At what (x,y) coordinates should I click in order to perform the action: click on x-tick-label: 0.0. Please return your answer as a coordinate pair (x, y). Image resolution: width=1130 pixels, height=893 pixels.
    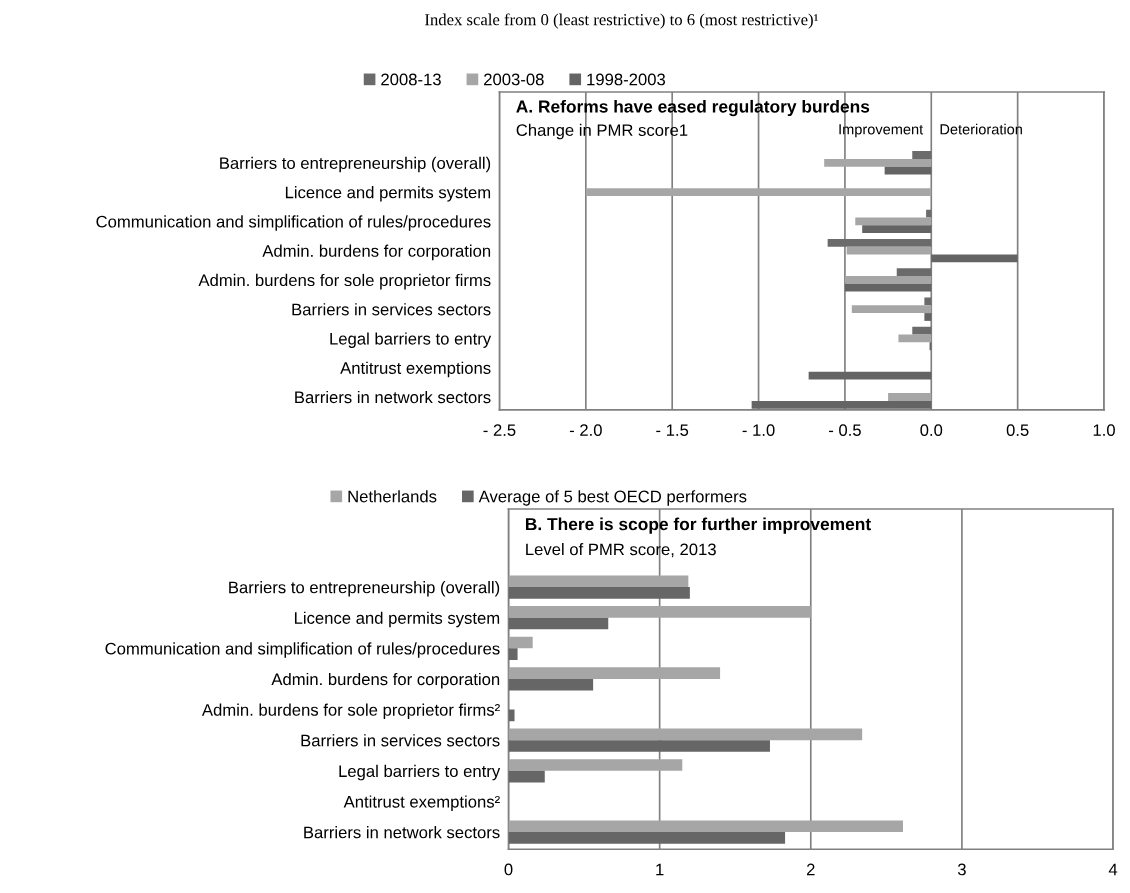
    Looking at the image, I should click on (931, 430).